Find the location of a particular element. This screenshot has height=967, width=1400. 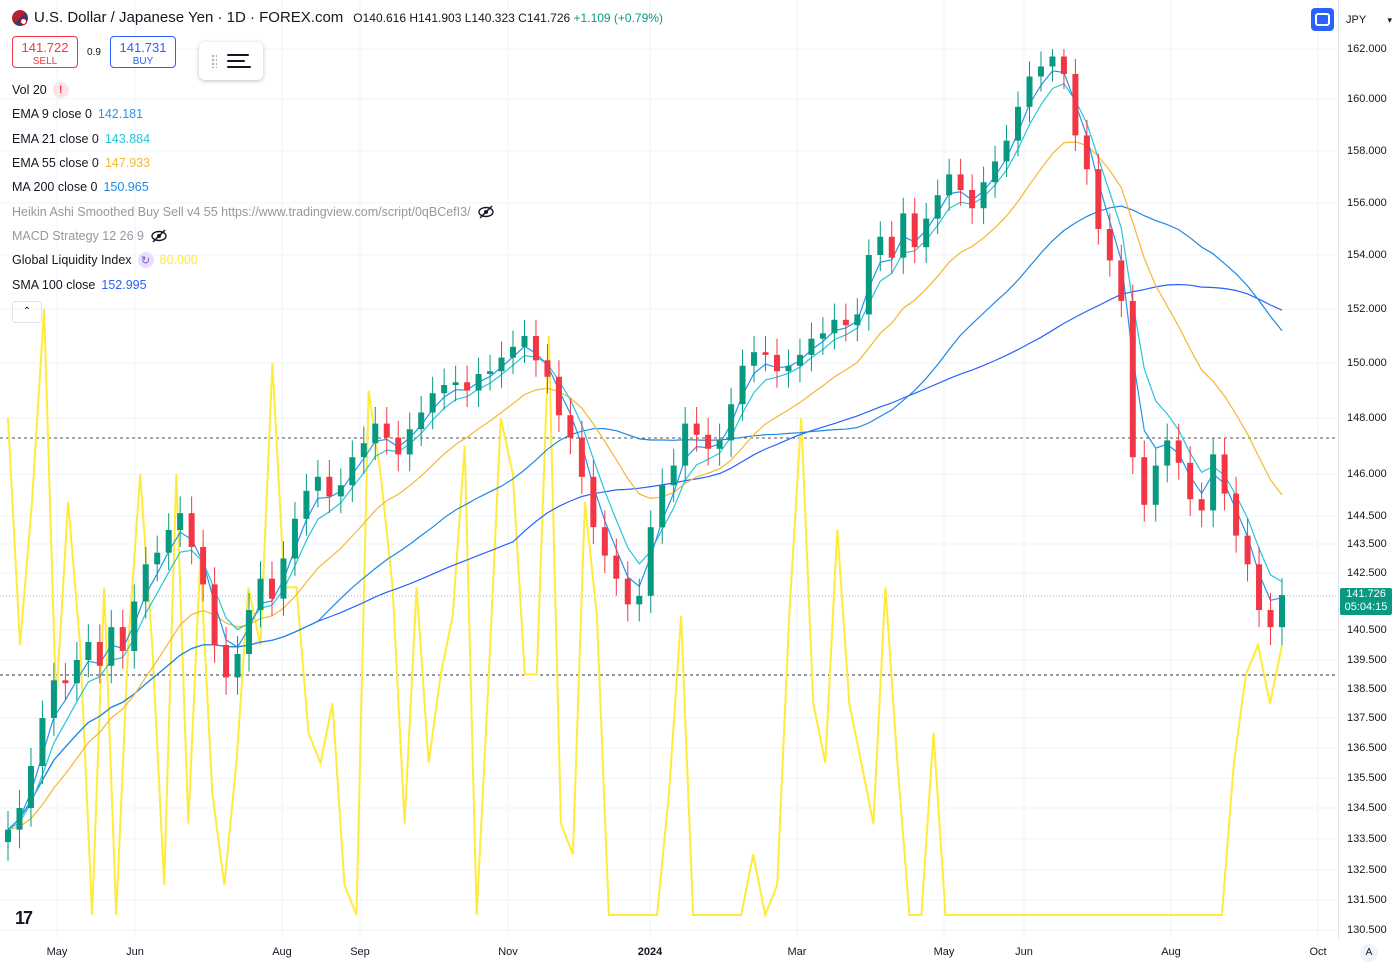

legend-row-vol: Vol 20 ! is located at coordinates (253, 90).